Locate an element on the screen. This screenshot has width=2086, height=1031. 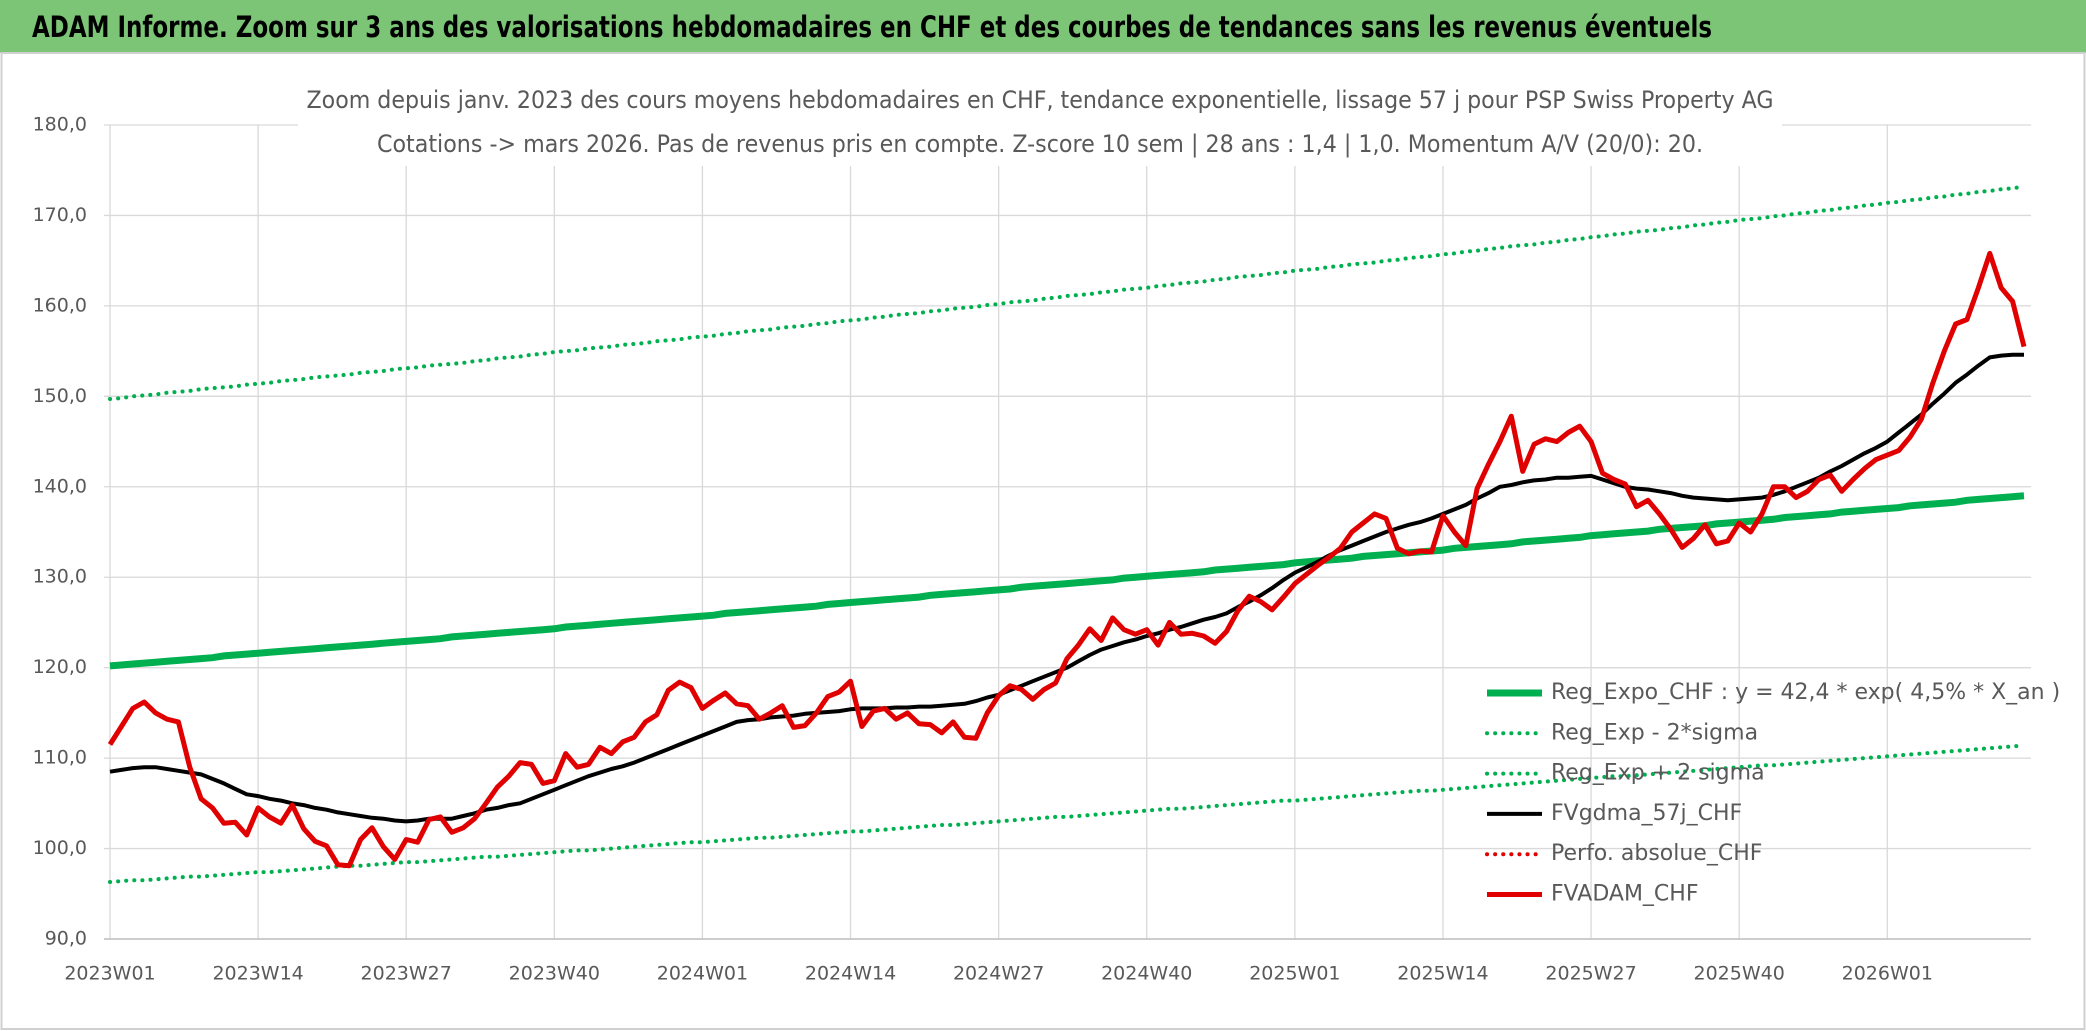
x-tick-label: 2024W27 is located at coordinates (998, 974).